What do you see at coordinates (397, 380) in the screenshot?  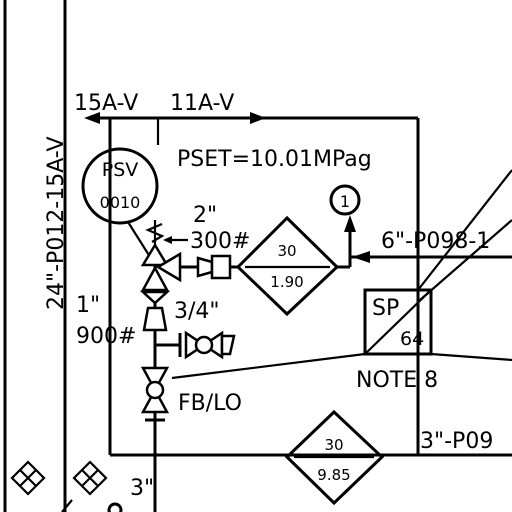 I see `note-label: NOTE 8` at bounding box center [397, 380].